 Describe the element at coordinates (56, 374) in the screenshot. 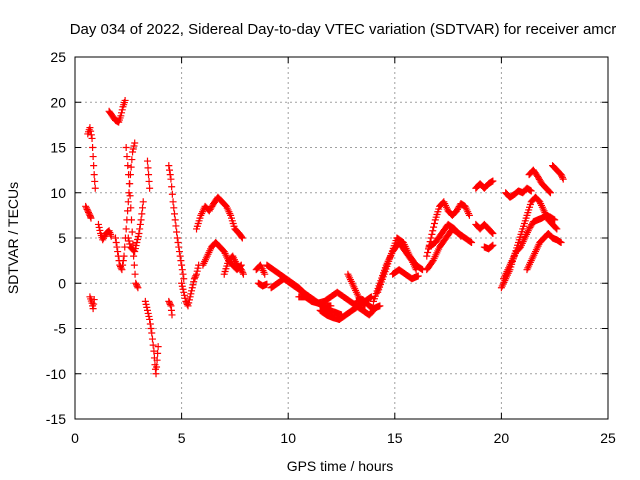

I see `y-tick-label: -10` at that location.